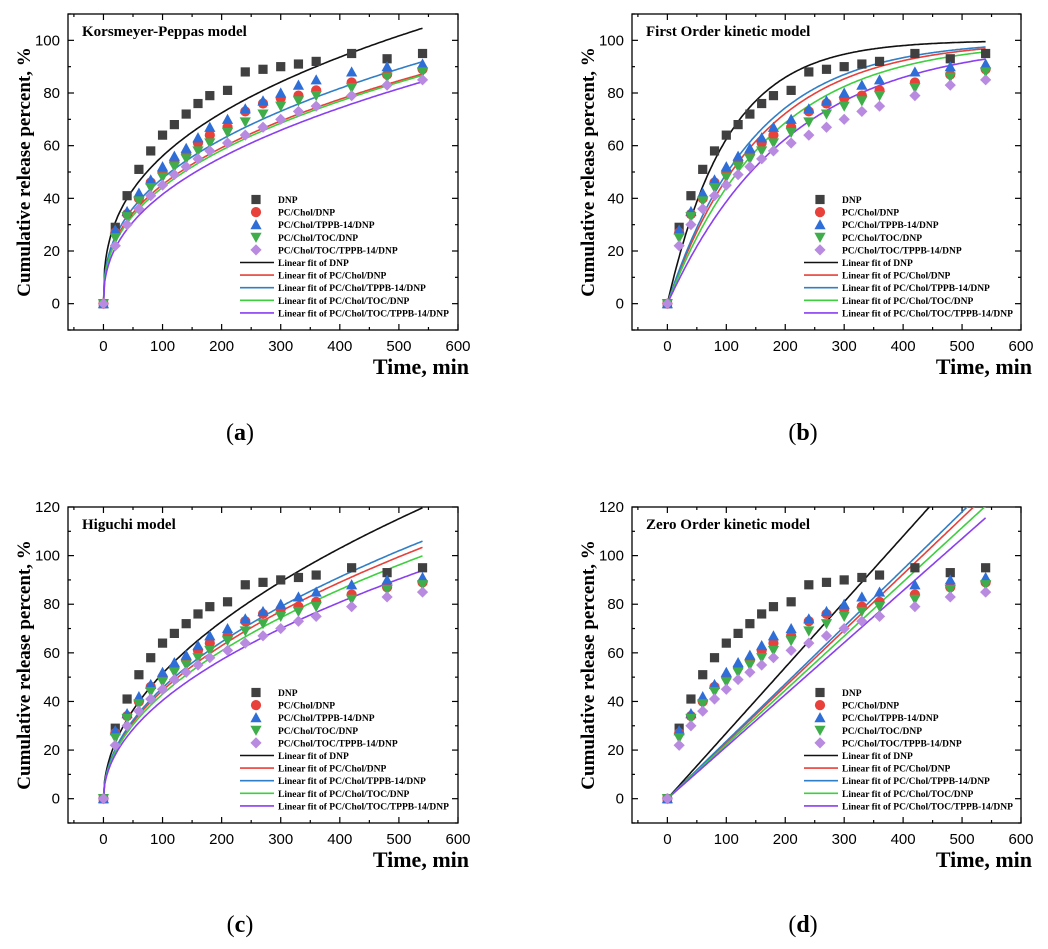  Describe the element at coordinates (240, 925) in the screenshot. I see `panel-caption: (c)` at that location.